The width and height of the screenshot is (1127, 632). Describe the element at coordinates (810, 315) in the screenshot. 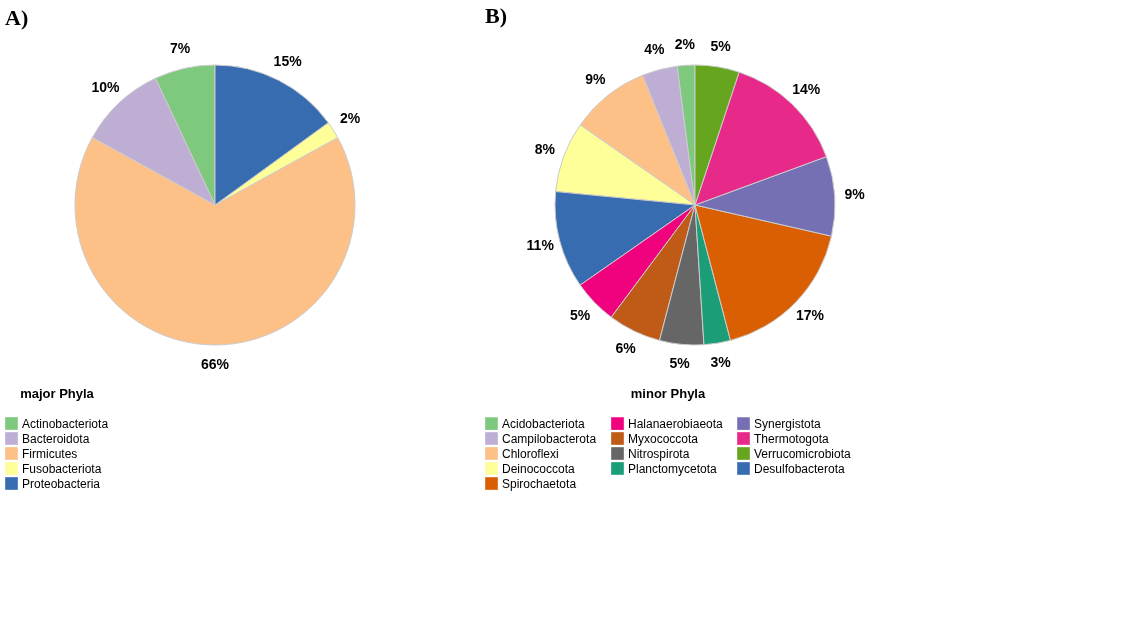

I see `data-label: 17%` at that location.